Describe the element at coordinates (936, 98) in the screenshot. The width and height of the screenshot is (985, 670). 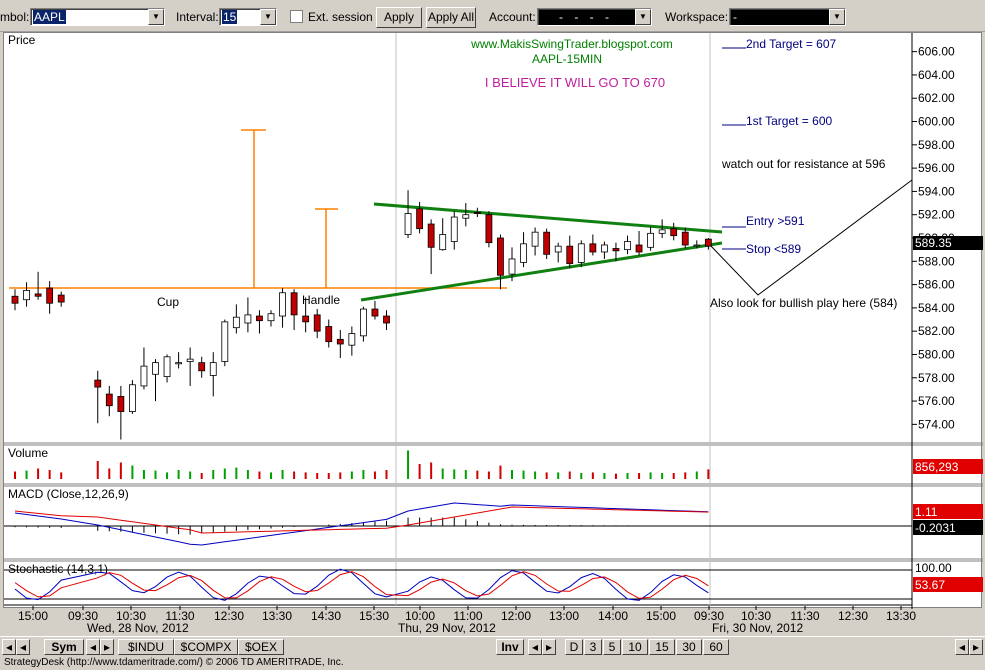
I see `y-tick-label: 602.00` at that location.